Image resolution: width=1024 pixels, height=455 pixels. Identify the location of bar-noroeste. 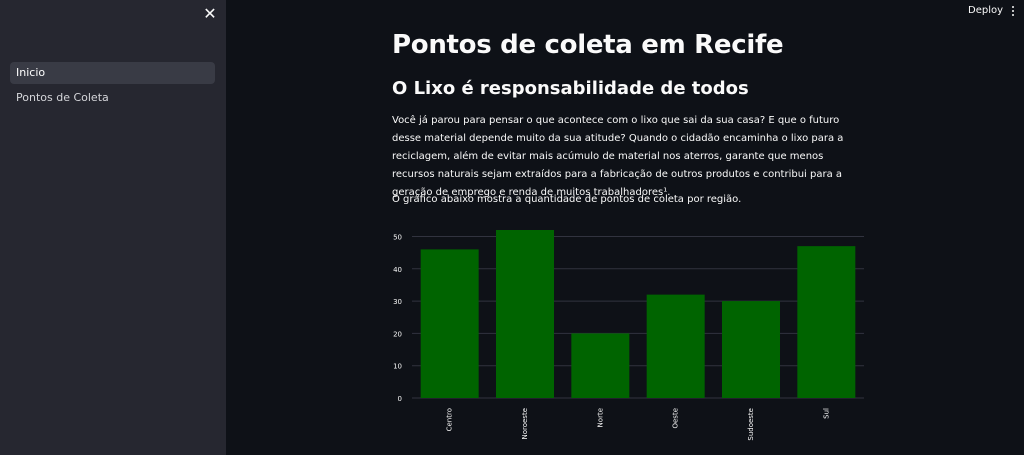
(525, 314).